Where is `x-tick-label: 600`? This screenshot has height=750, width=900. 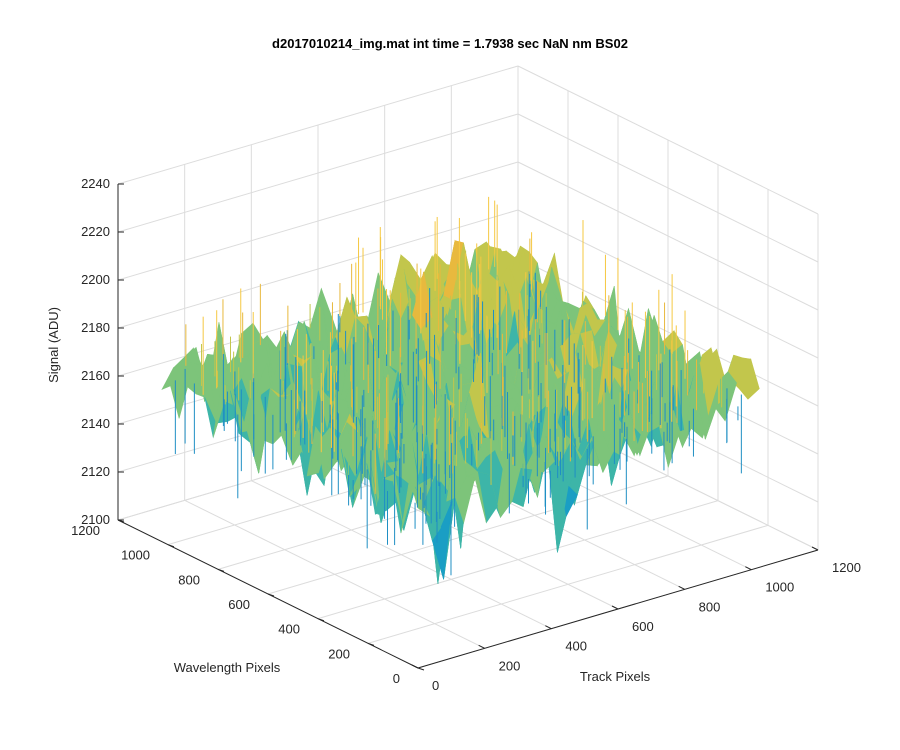 x-tick-label: 600 is located at coordinates (643, 626).